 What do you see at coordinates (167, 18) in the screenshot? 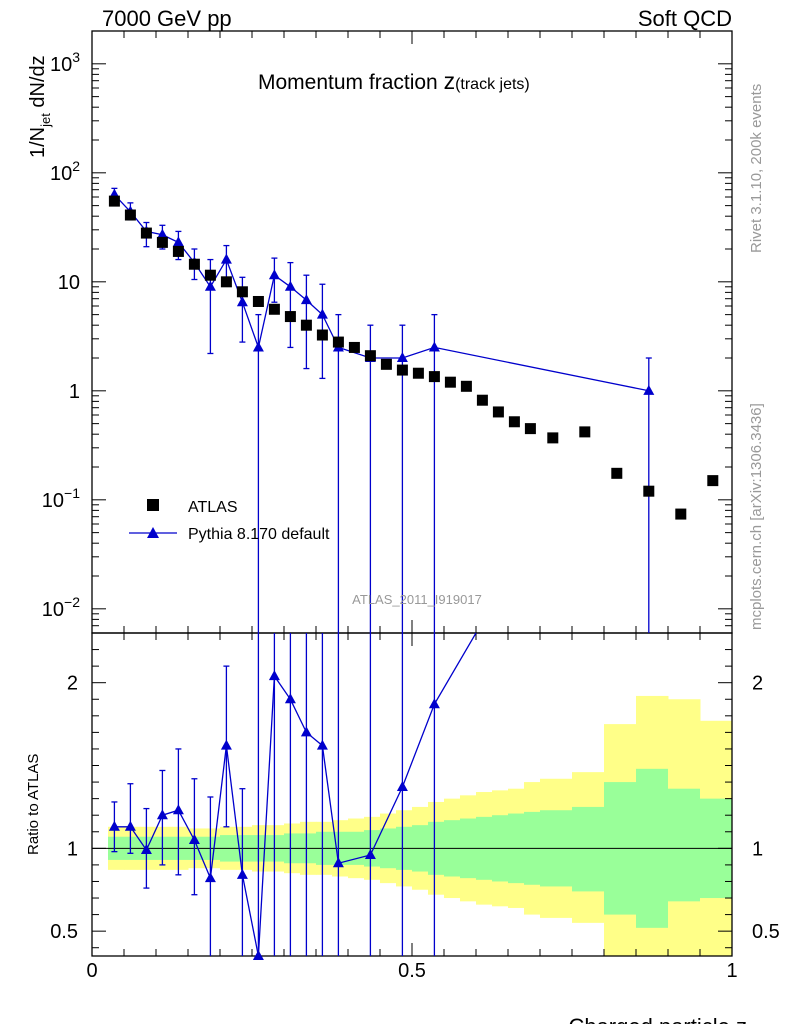
I see `energy-label: 7000 GeV pp` at bounding box center [167, 18].